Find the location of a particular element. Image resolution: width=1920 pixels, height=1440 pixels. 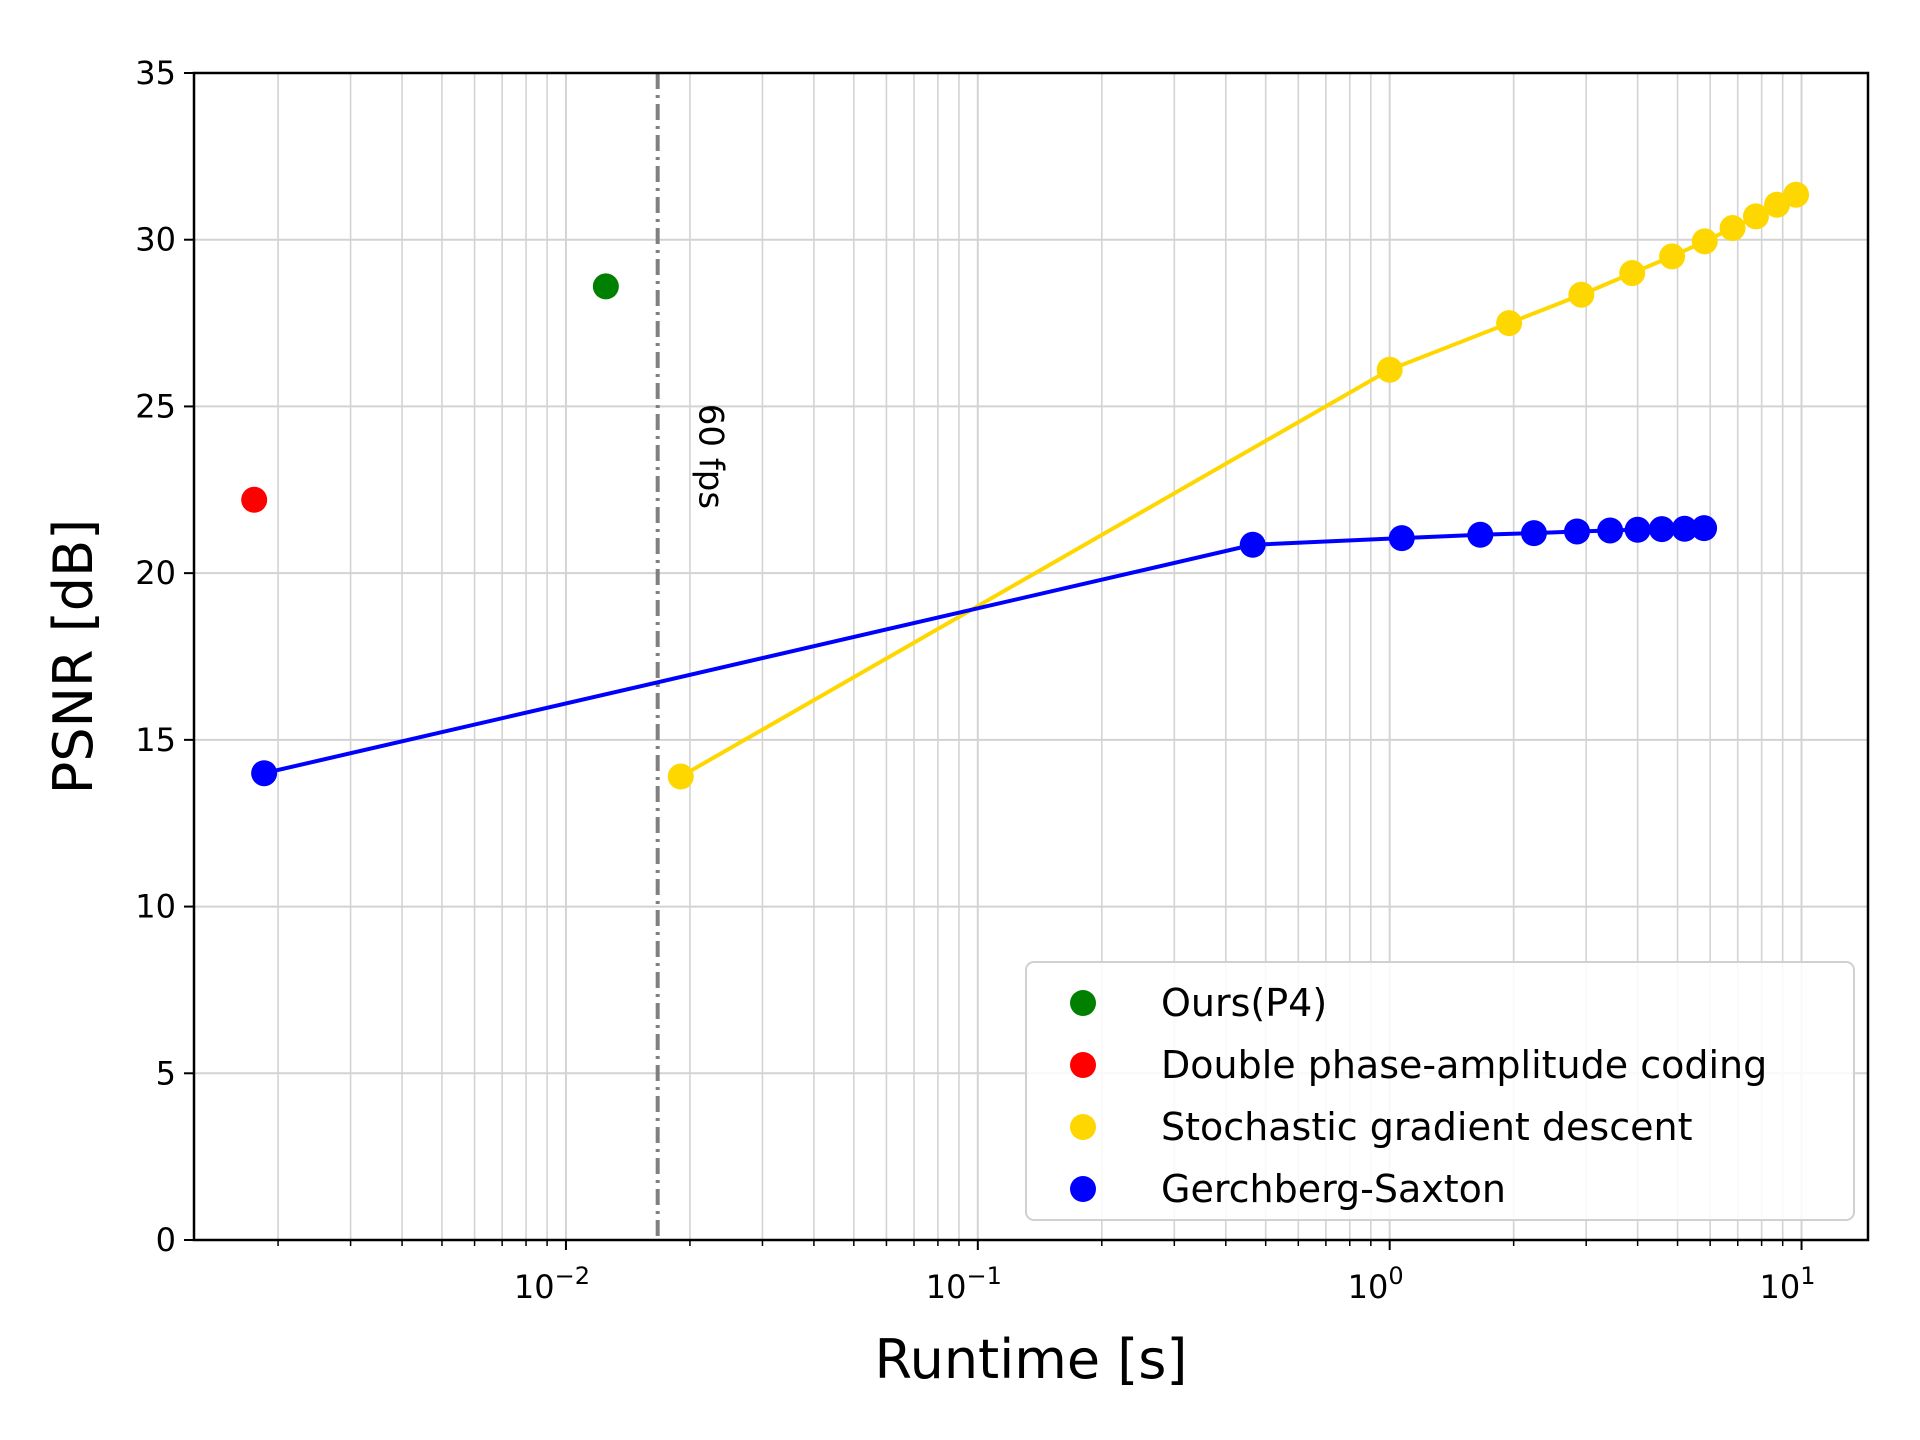

y-tick-label: 20 is located at coordinates (155, 573).